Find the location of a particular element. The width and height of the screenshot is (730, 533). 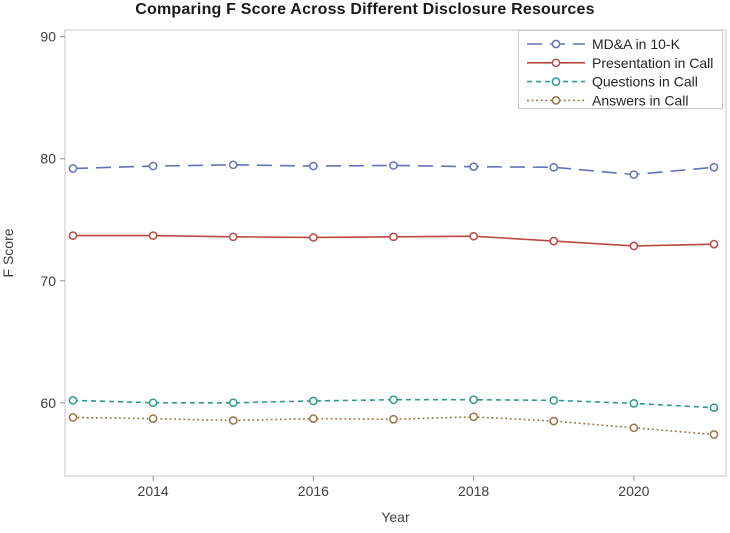

legend-label: Presentation in Call is located at coordinates (652, 63).